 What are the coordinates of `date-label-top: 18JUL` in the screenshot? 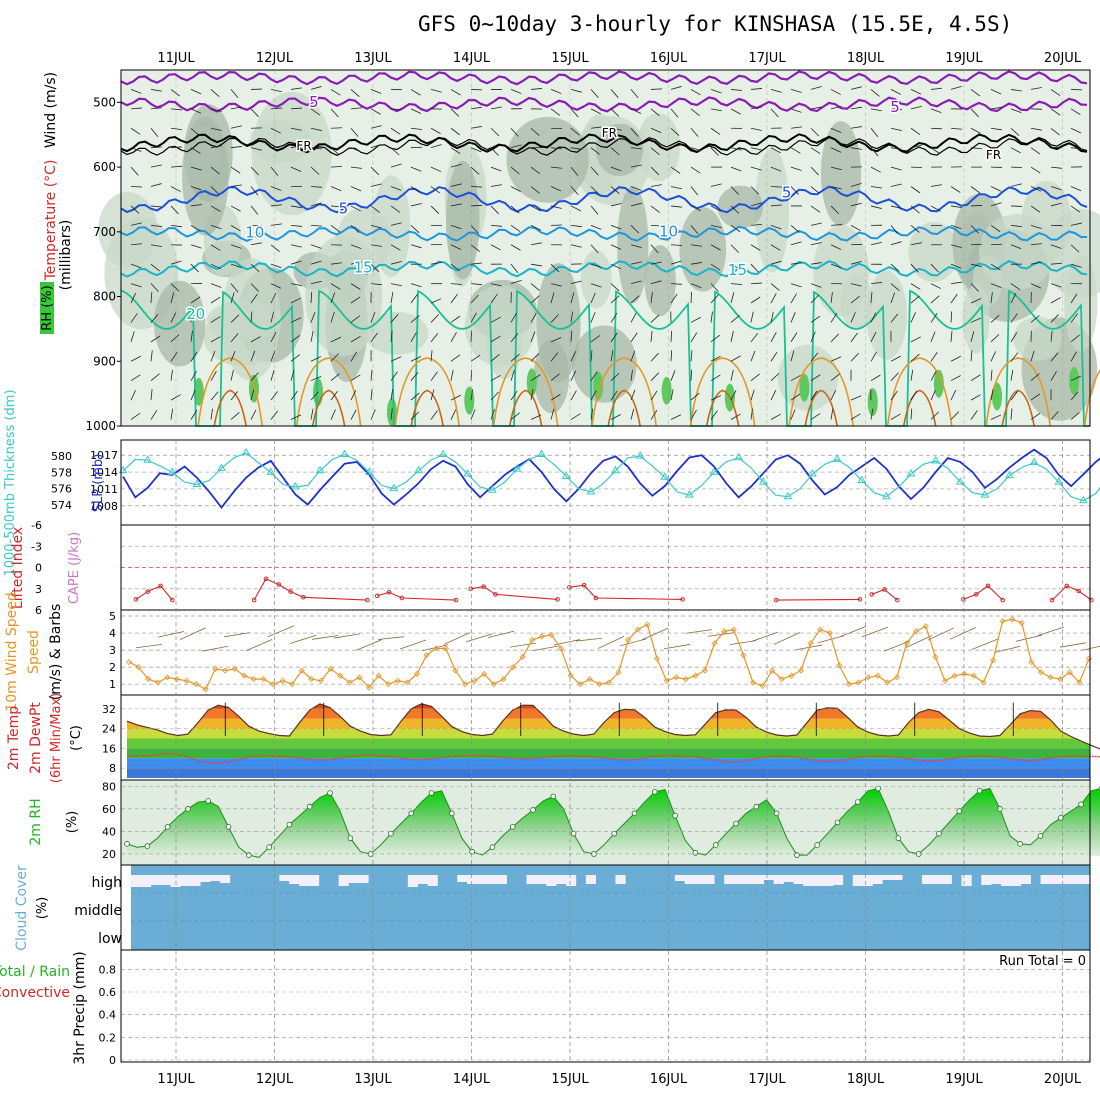 It's located at (866, 58).